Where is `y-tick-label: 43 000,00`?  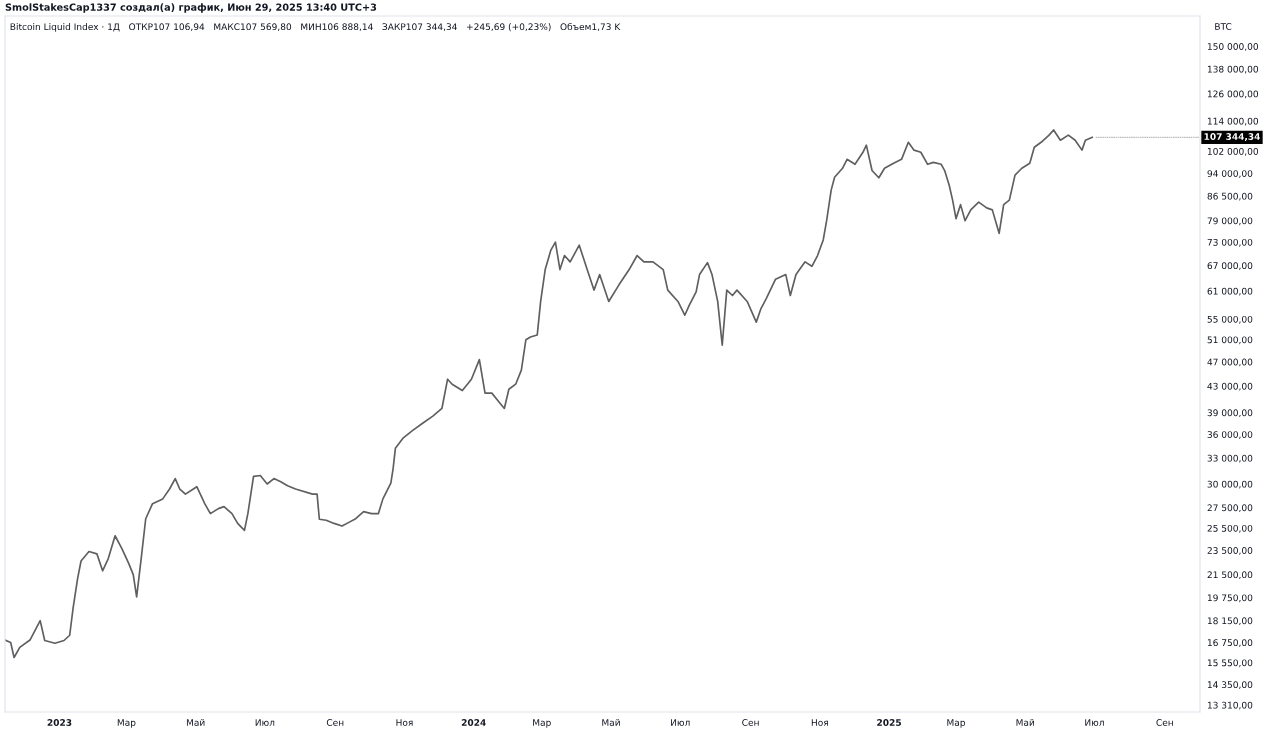 y-tick-label: 43 000,00 is located at coordinates (1230, 386).